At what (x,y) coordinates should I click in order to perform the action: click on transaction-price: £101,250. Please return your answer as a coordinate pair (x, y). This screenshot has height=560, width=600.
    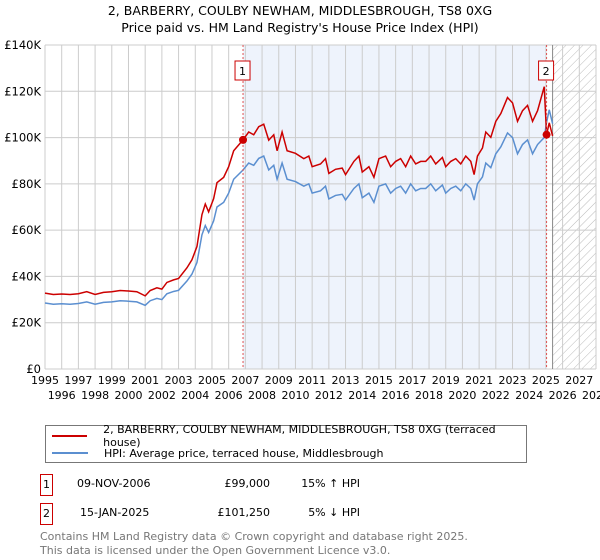
    Looking at the image, I should click on (244, 512).